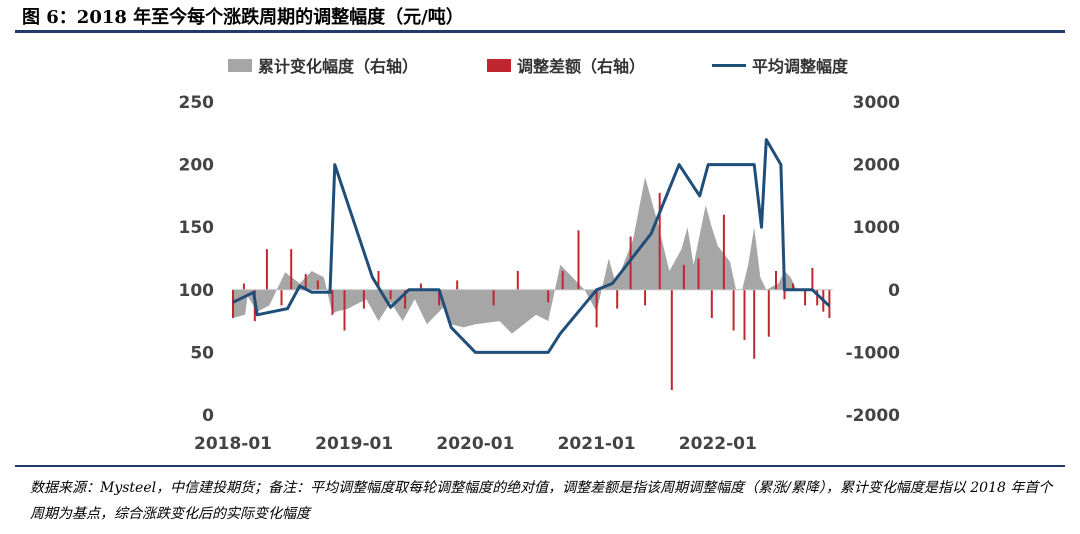 The width and height of the screenshot is (1080, 534). What do you see at coordinates (800, 66) in the screenshot?
I see `legend-label-line: 平均调整幅度` at bounding box center [800, 66].